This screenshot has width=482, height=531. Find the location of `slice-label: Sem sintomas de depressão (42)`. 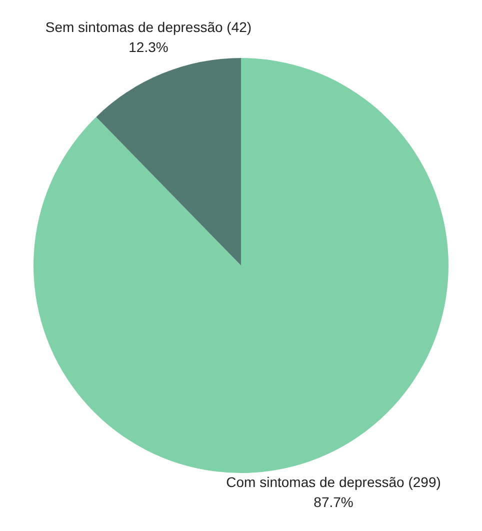

slice-label: Sem sintomas de depressão (42) is located at coordinates (148, 26).